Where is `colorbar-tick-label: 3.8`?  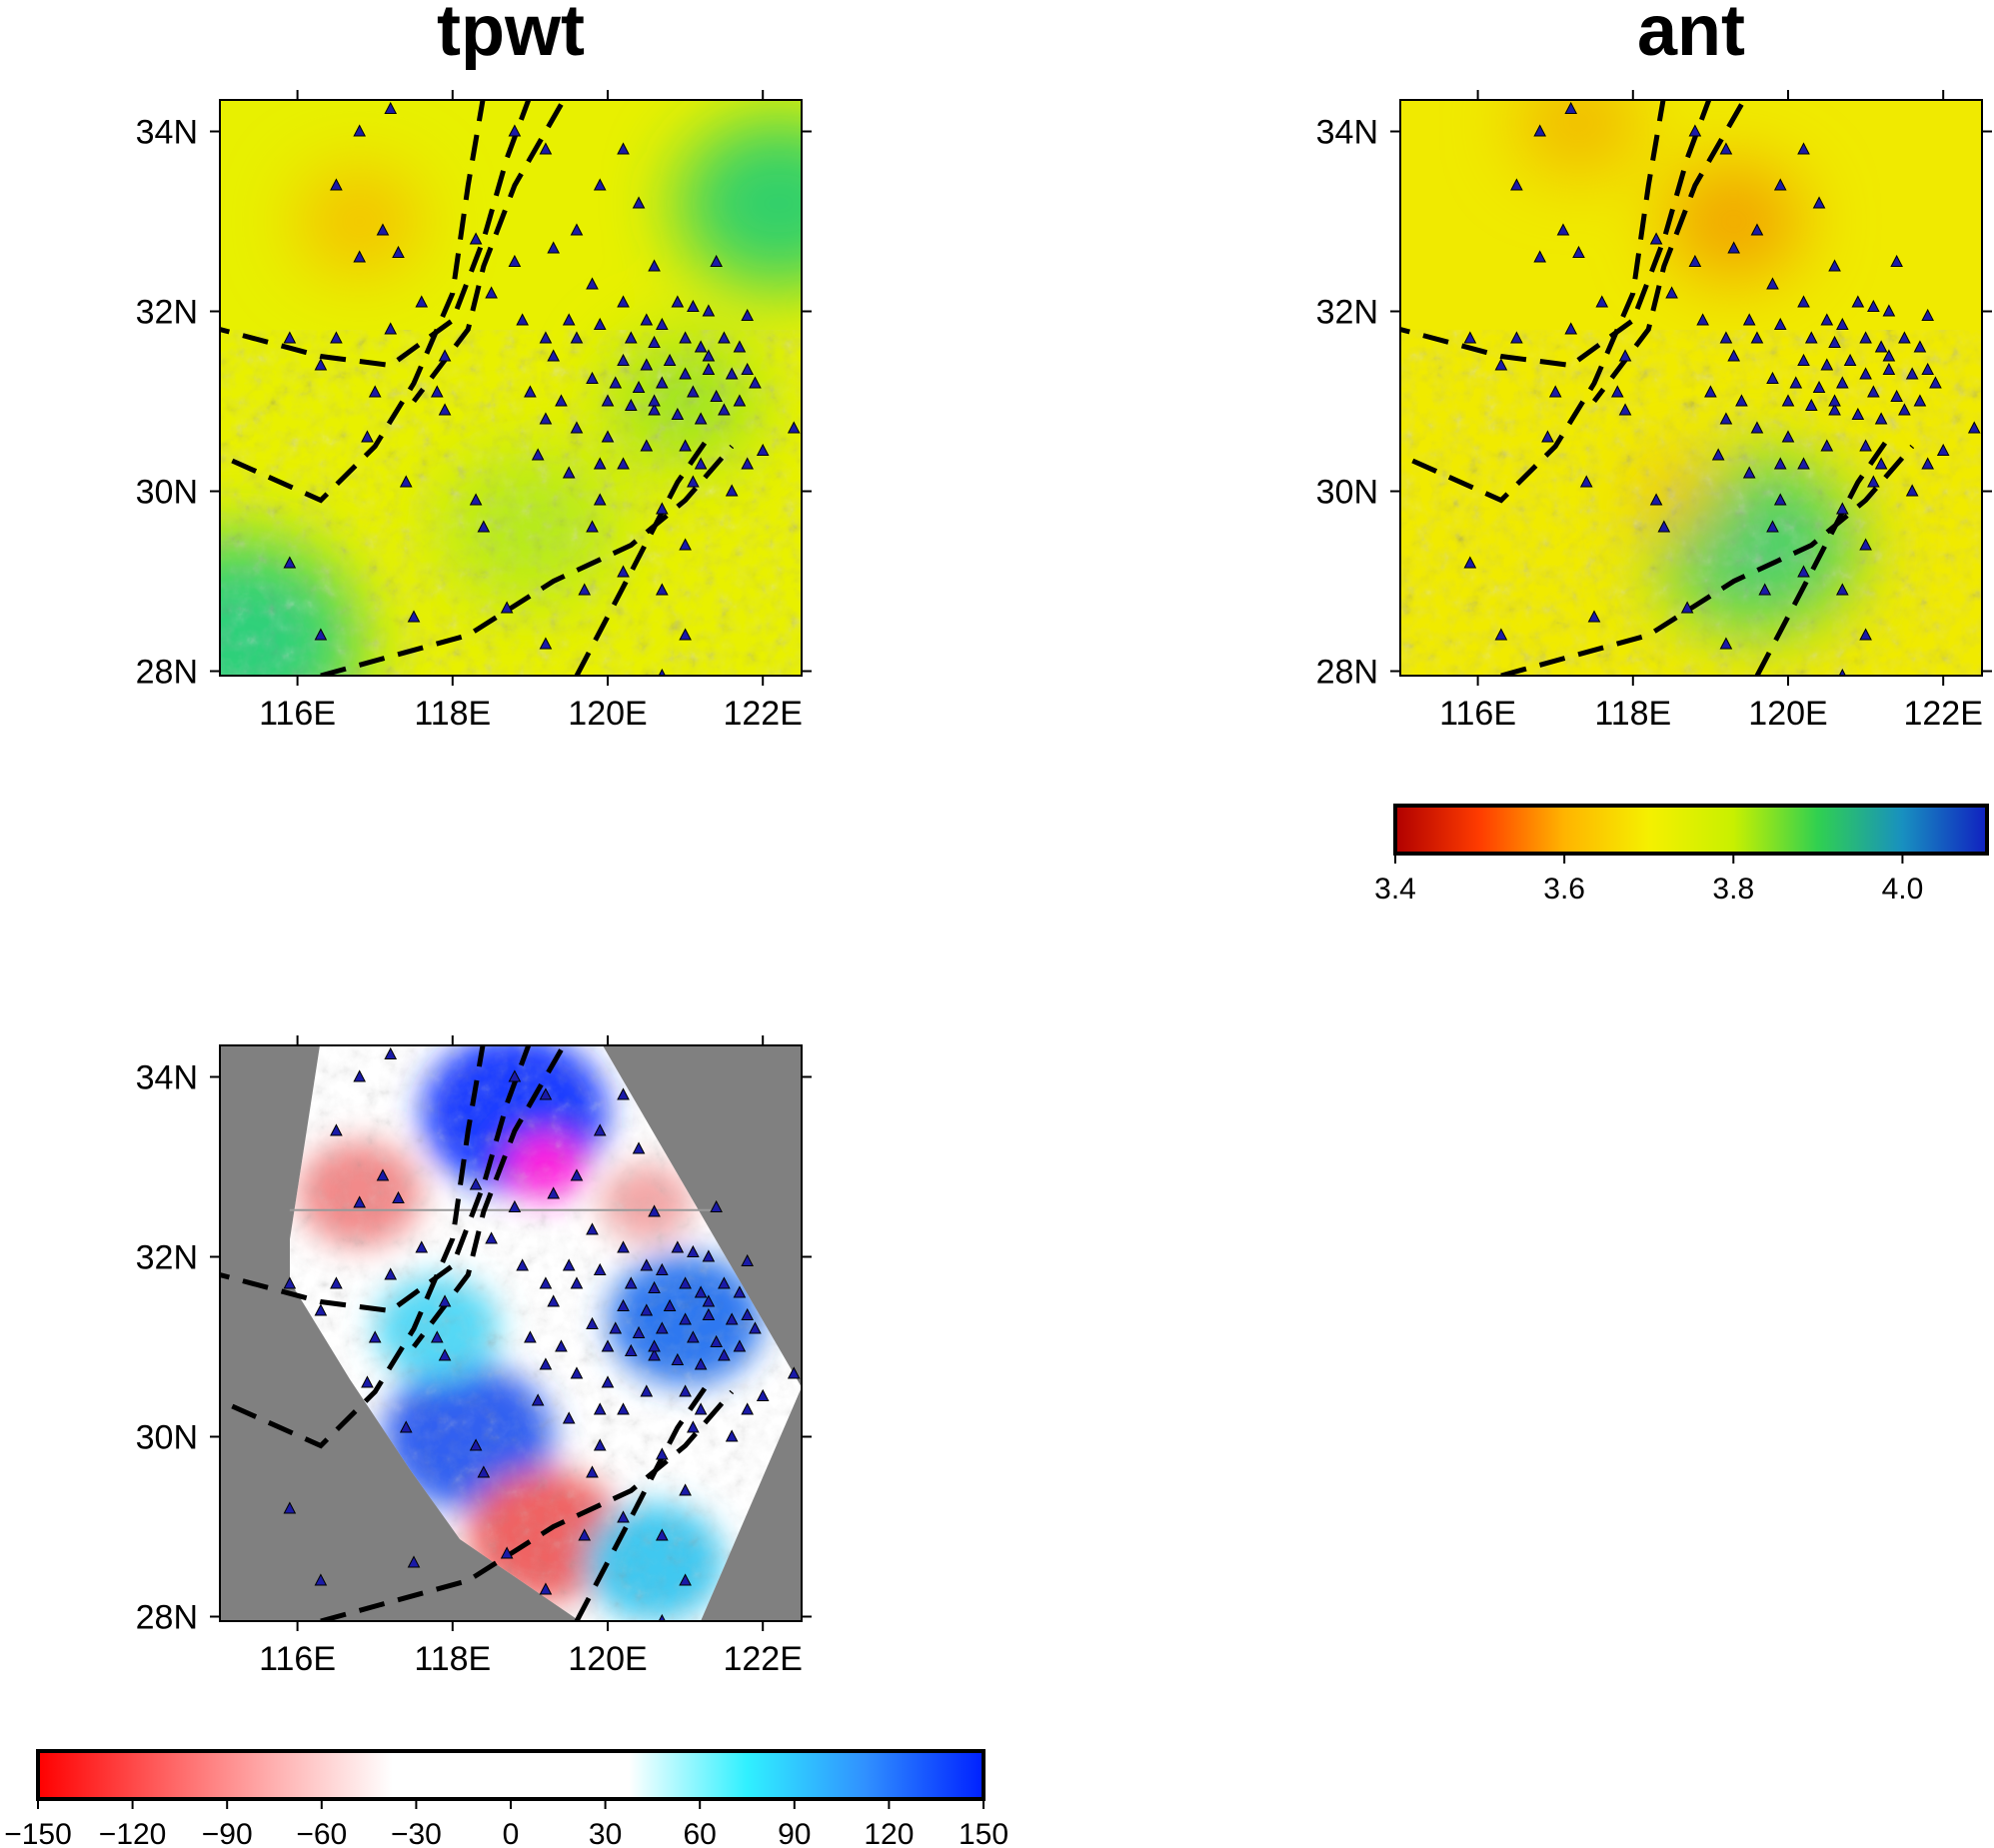 colorbar-tick-label: 3.8 is located at coordinates (1733, 890).